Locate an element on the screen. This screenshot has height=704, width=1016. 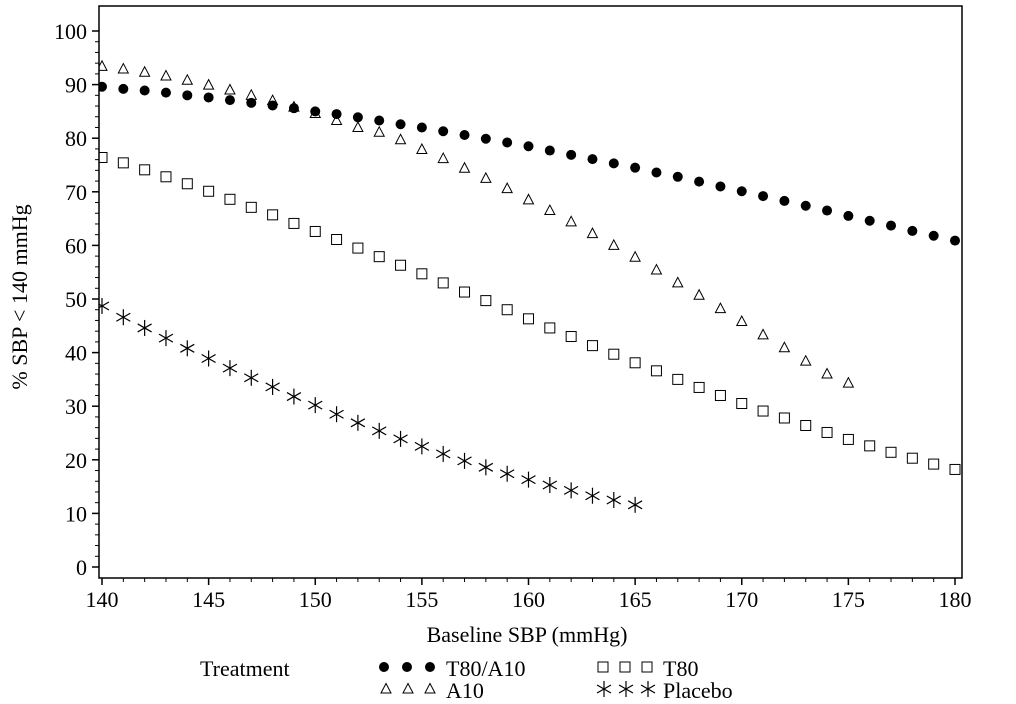
y-tick-label: 0 is located at coordinates (81, 567).